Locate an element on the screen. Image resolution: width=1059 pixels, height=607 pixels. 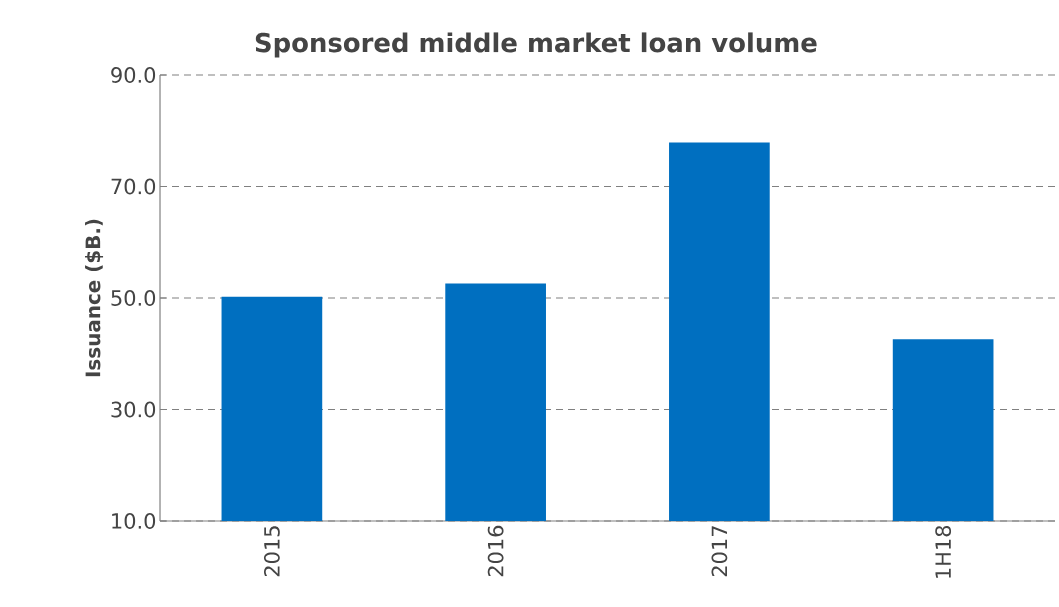
y-tick-label: 90.0 is located at coordinates (133, 75).